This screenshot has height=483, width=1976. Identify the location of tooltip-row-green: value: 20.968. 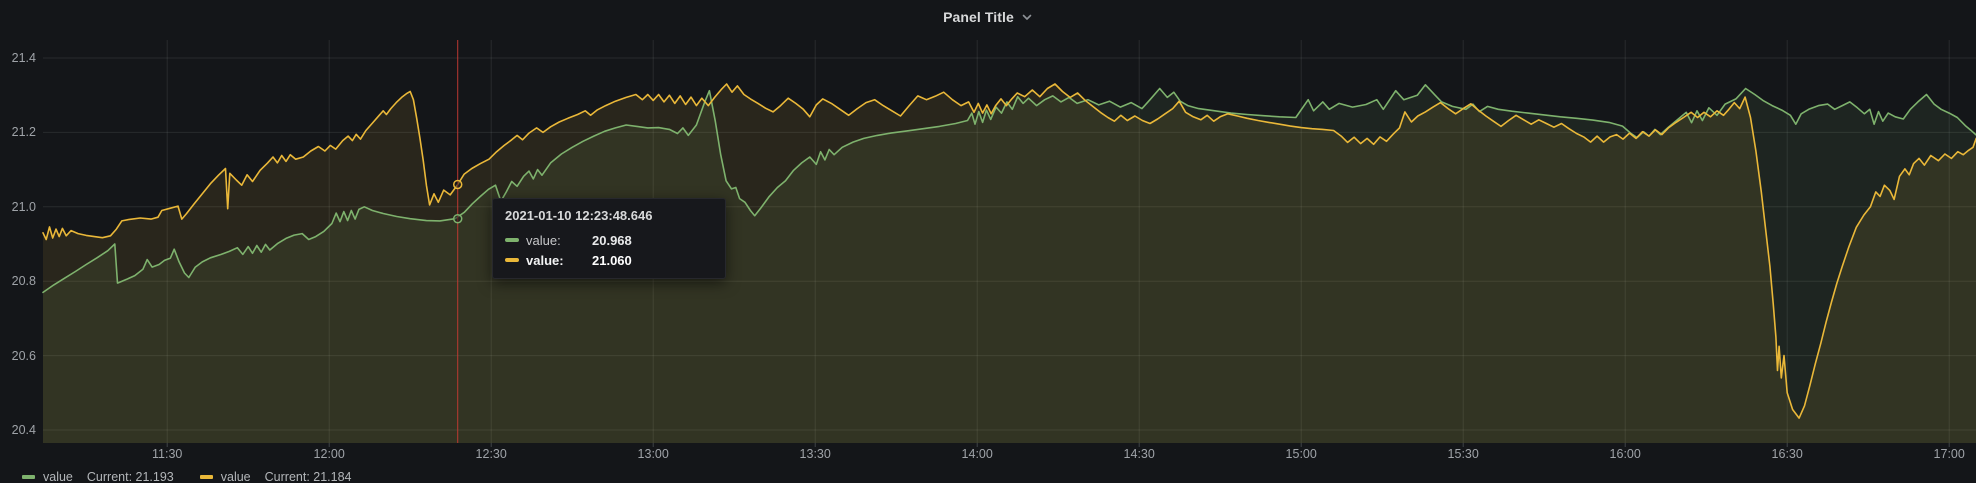
(609, 240).